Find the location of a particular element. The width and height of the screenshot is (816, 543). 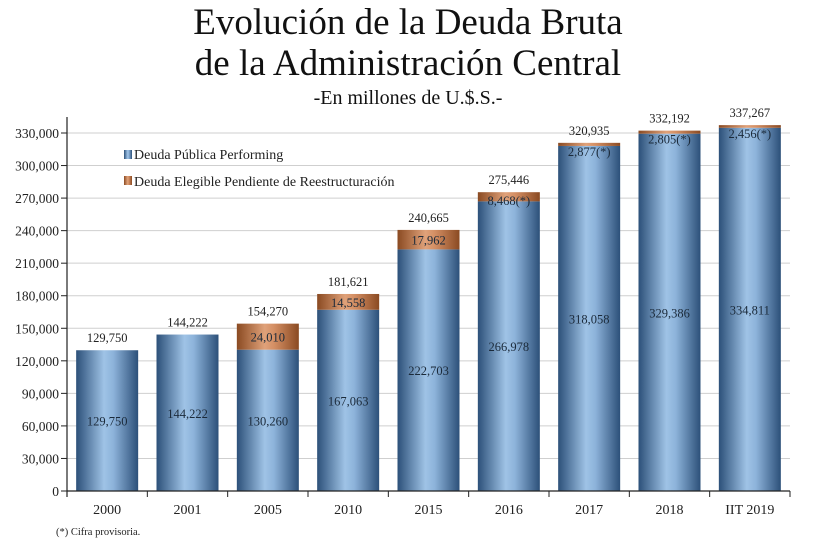

y-tick-label: 60,000 is located at coordinates (40, 426).